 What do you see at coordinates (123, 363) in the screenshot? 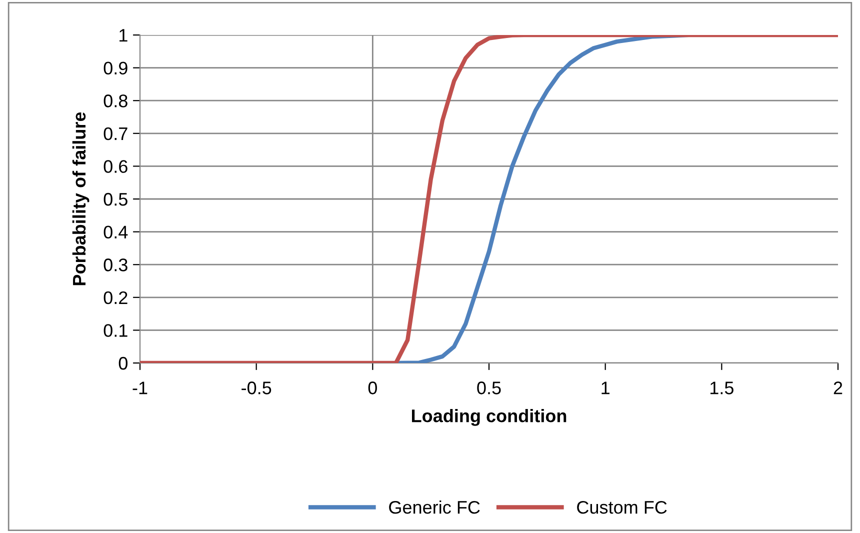
I see `y-tick-label: 0` at bounding box center [123, 363].